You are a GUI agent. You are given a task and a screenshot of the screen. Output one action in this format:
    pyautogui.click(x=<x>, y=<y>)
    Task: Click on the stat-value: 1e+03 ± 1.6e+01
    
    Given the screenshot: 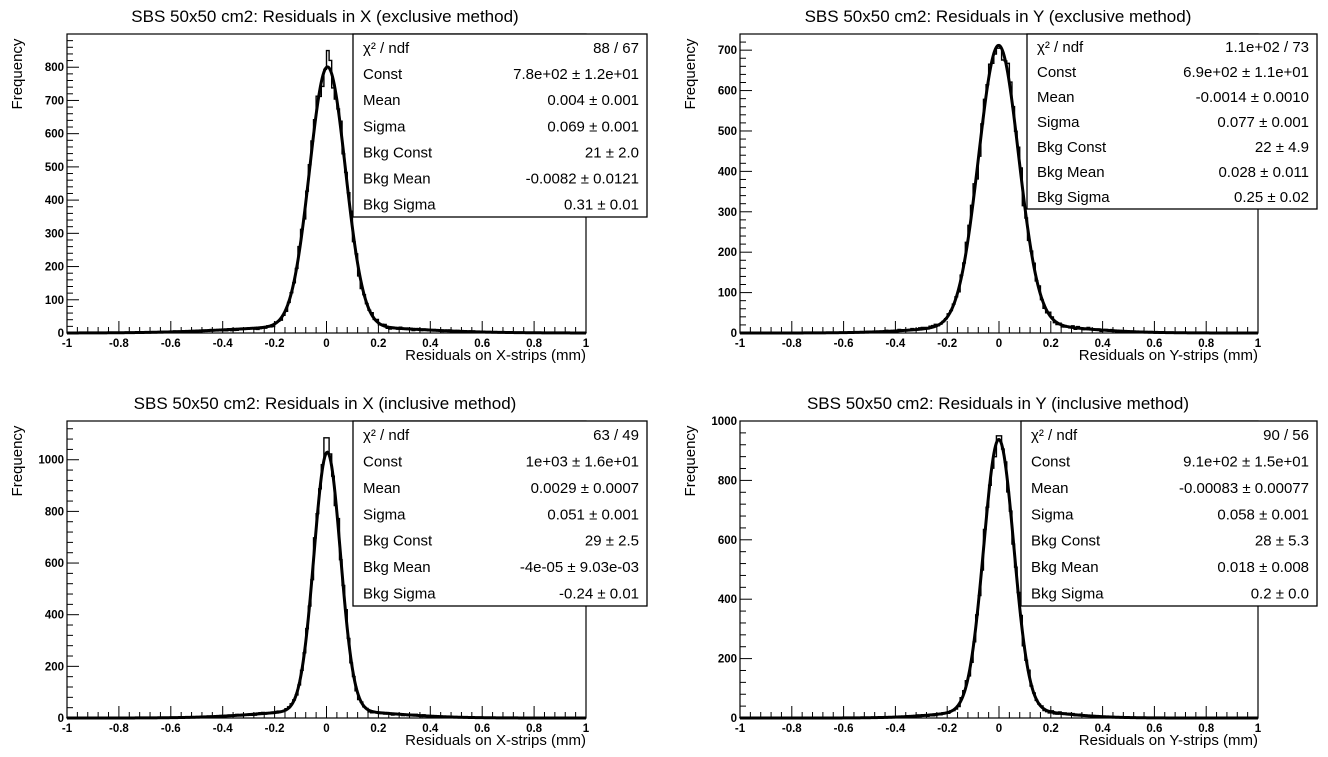 What is the action you would take?
    pyautogui.click(x=582, y=461)
    